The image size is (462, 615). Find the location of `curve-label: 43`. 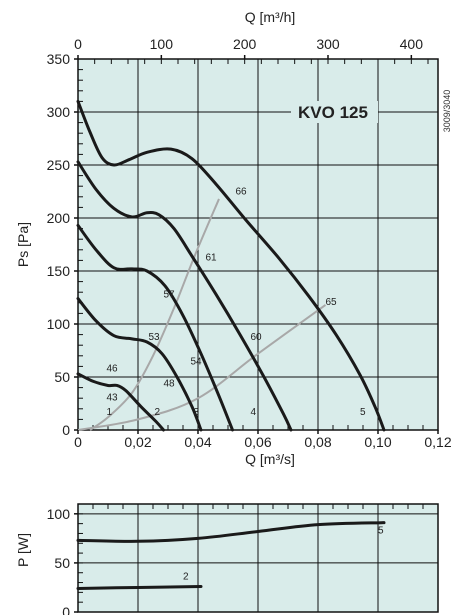

curve-label: 43 is located at coordinates (113, 397).